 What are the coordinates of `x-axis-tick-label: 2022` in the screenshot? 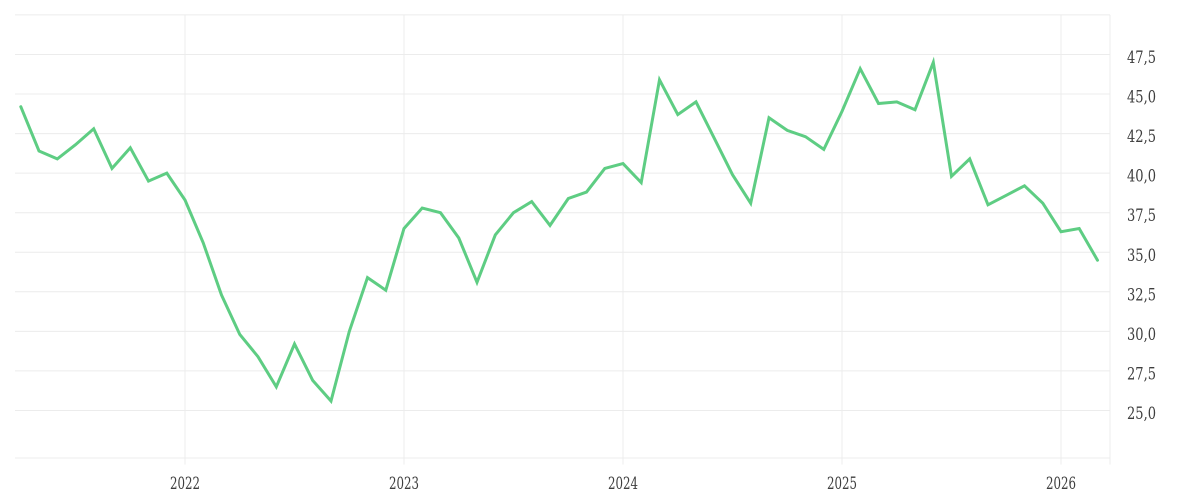 It's located at (185, 484).